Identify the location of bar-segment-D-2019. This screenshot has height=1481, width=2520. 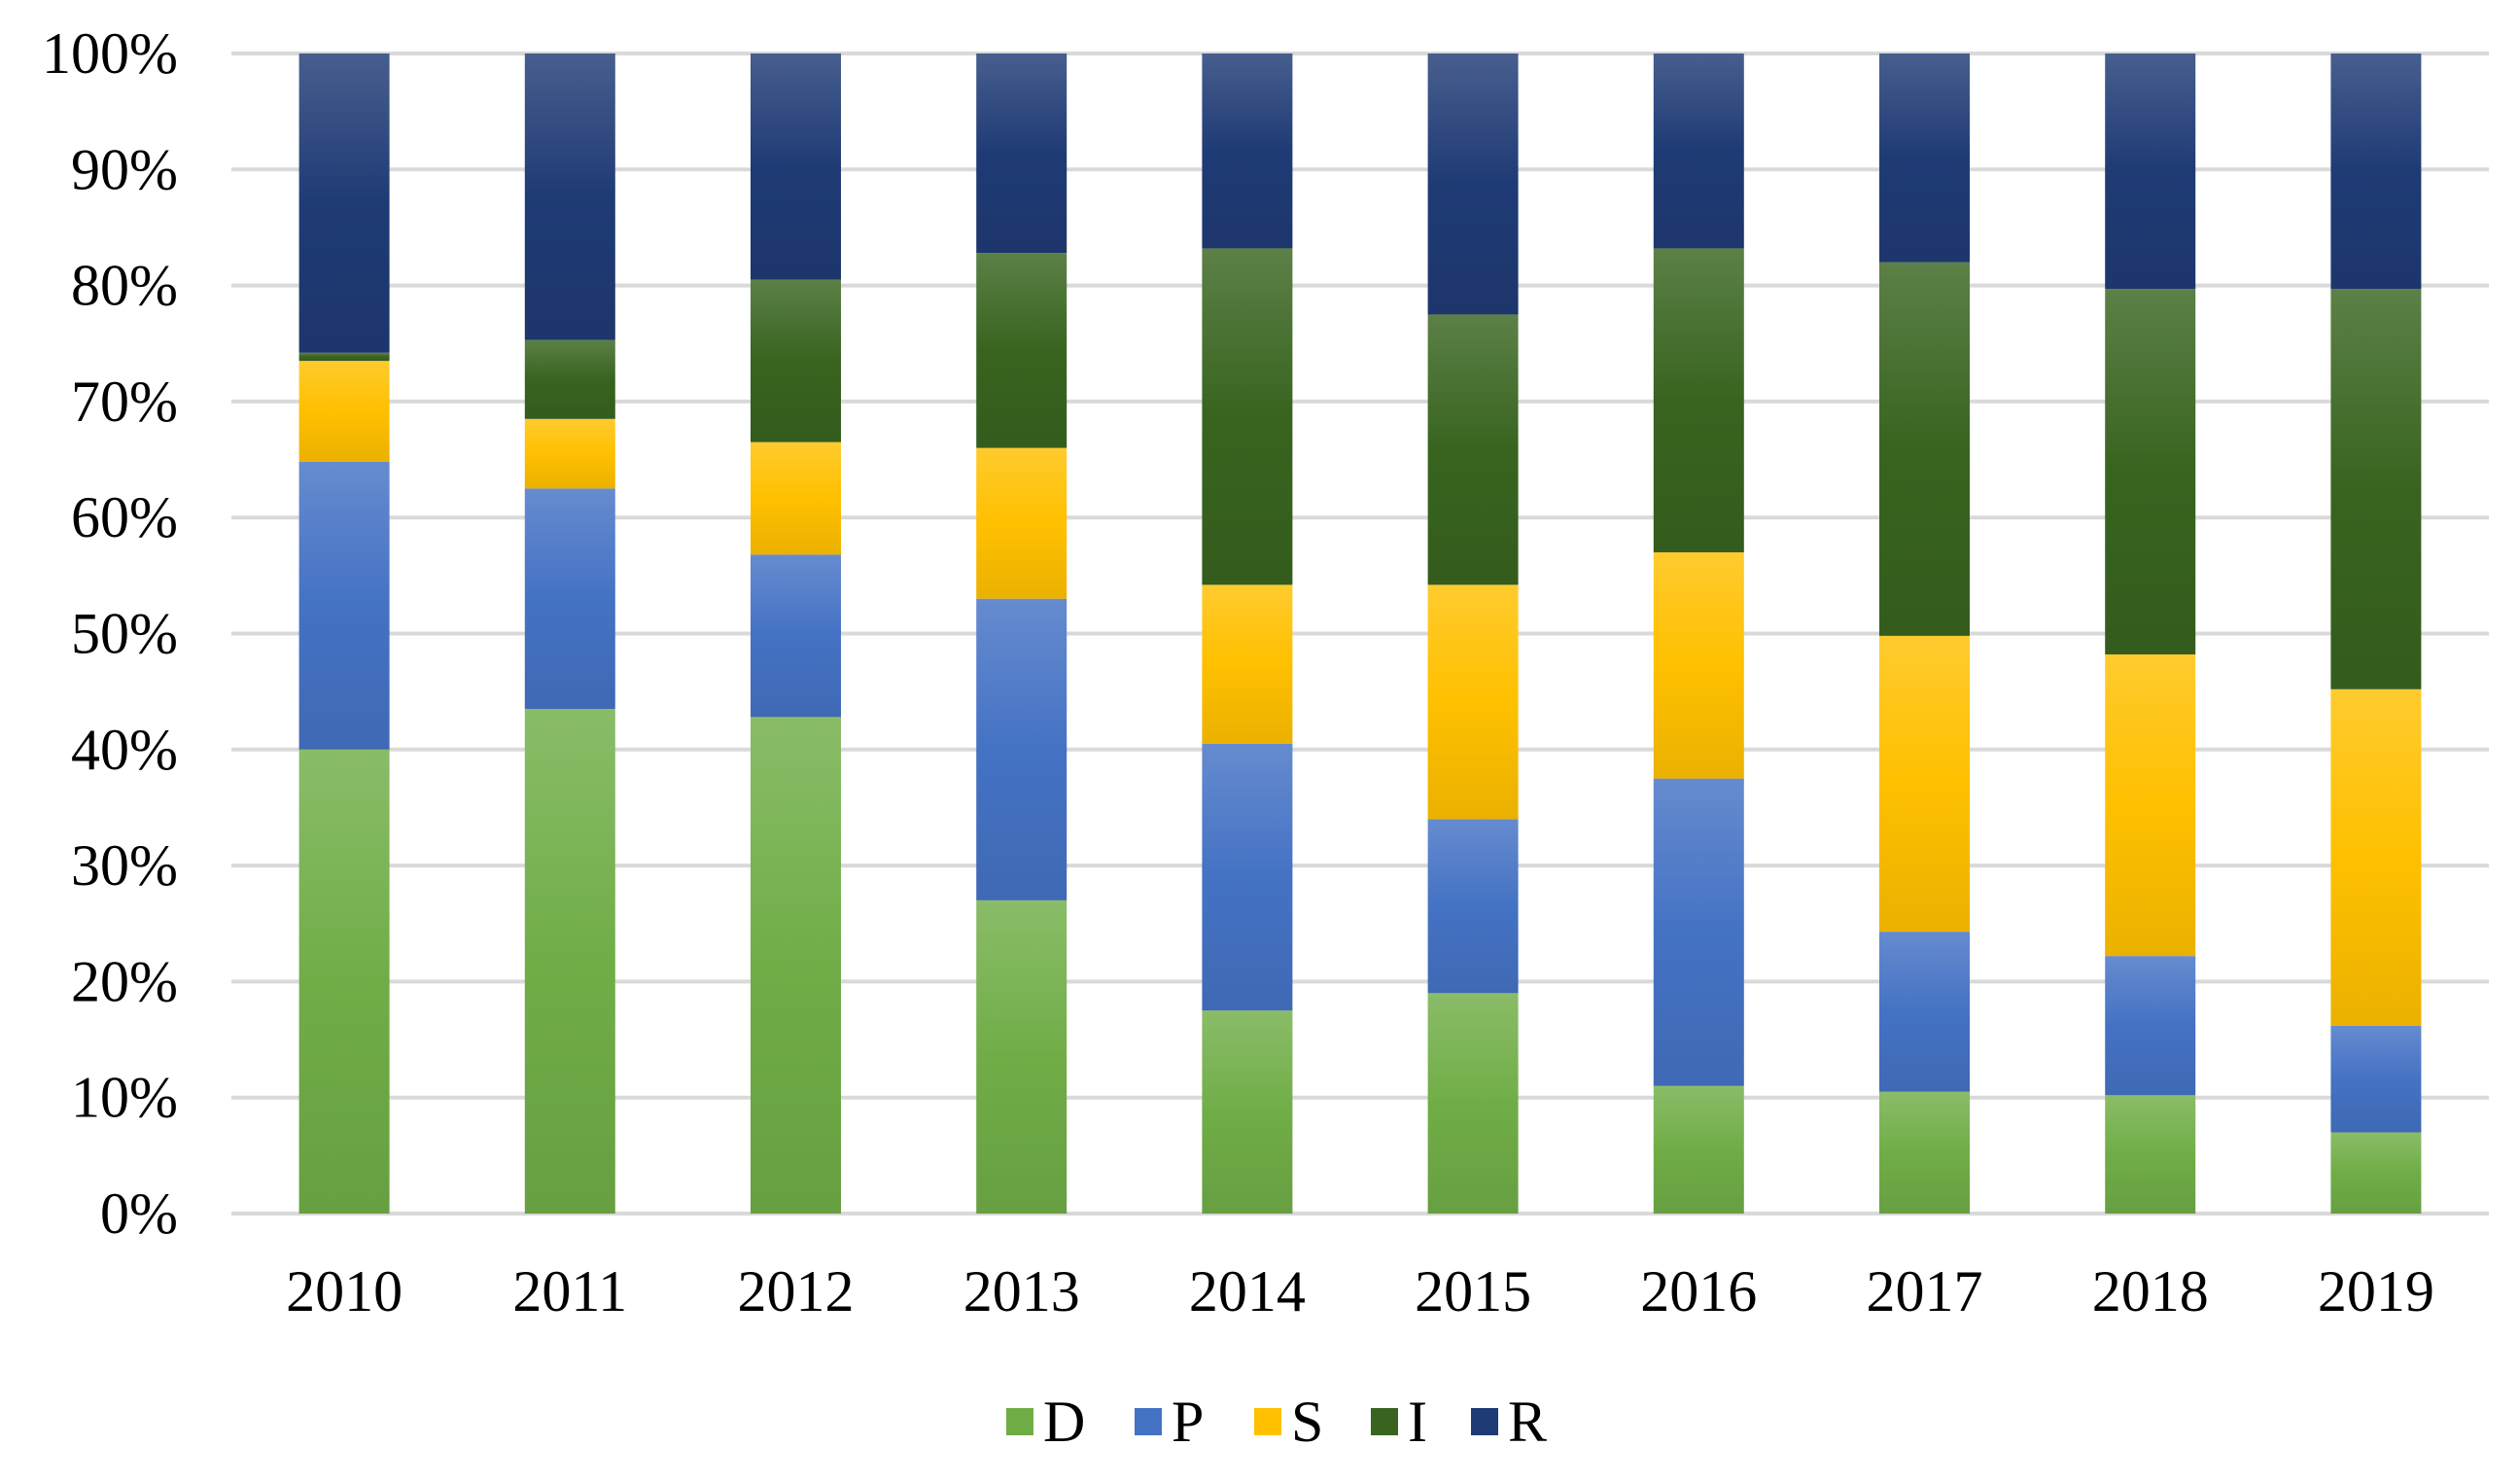
(2376, 1173).